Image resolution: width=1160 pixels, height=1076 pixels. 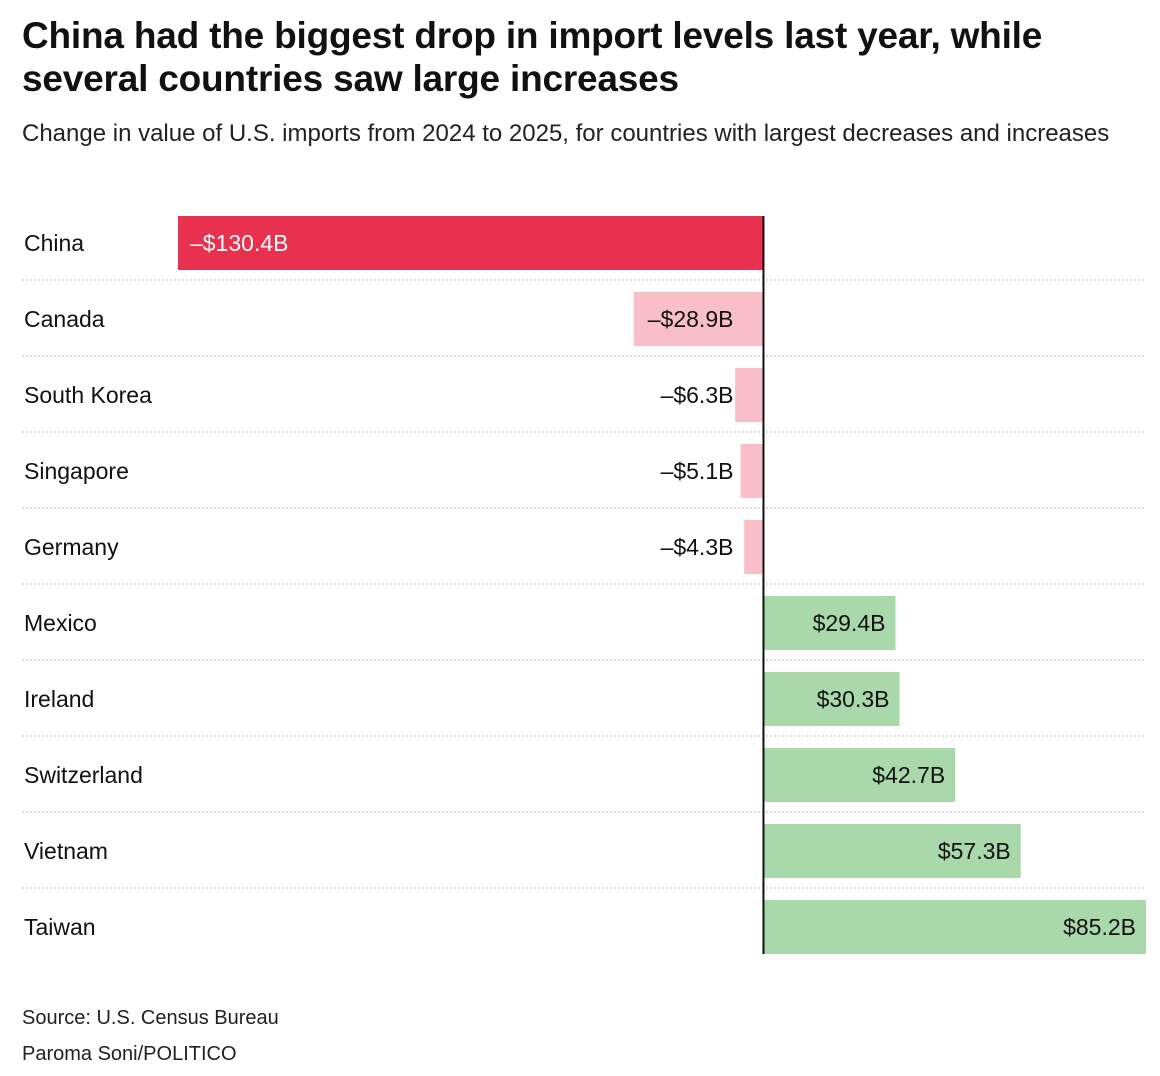 I want to click on category-label-canada: Canada, so click(x=64, y=319).